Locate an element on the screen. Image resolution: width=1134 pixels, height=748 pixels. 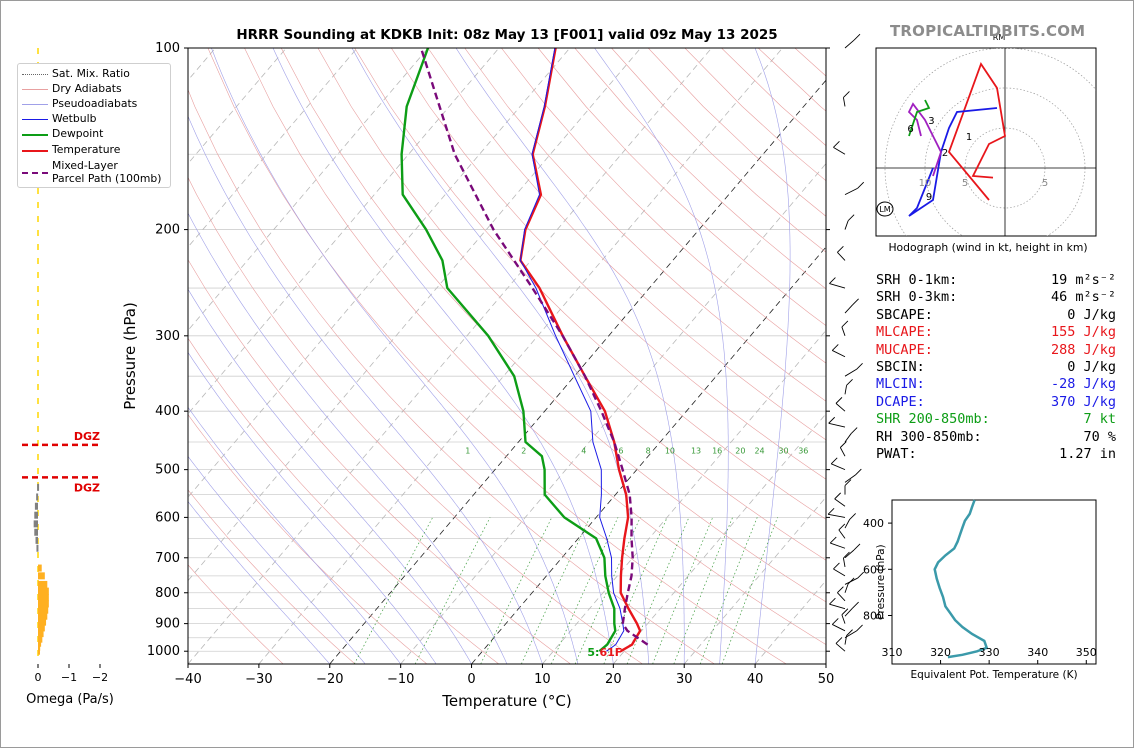
legend-swatch-wetbulb is located at coordinates (35, 119).